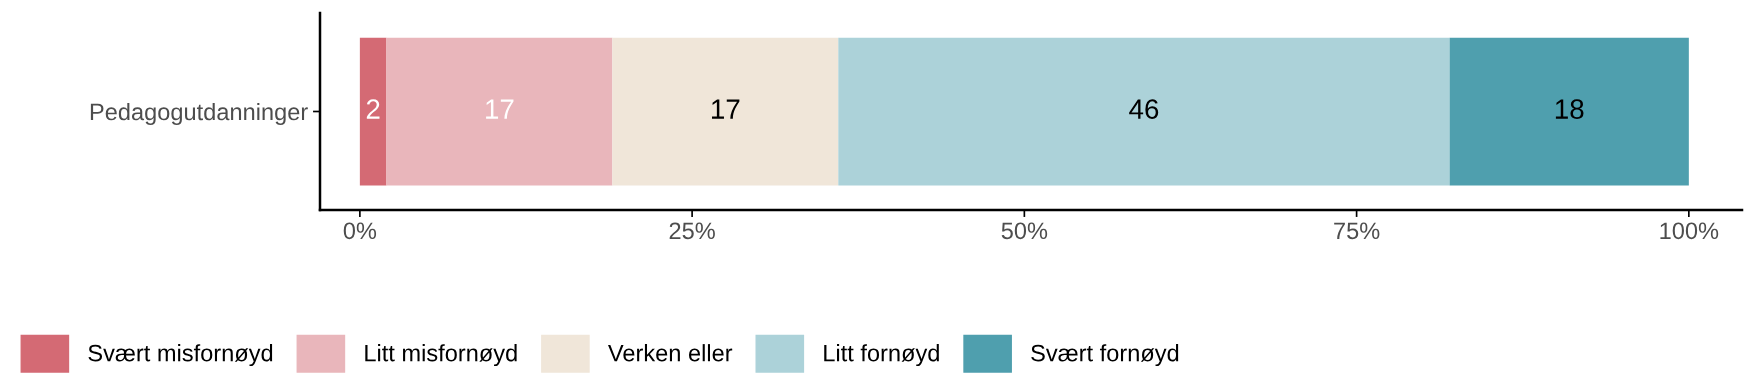  I want to click on data-label: 46, so click(1144, 109).